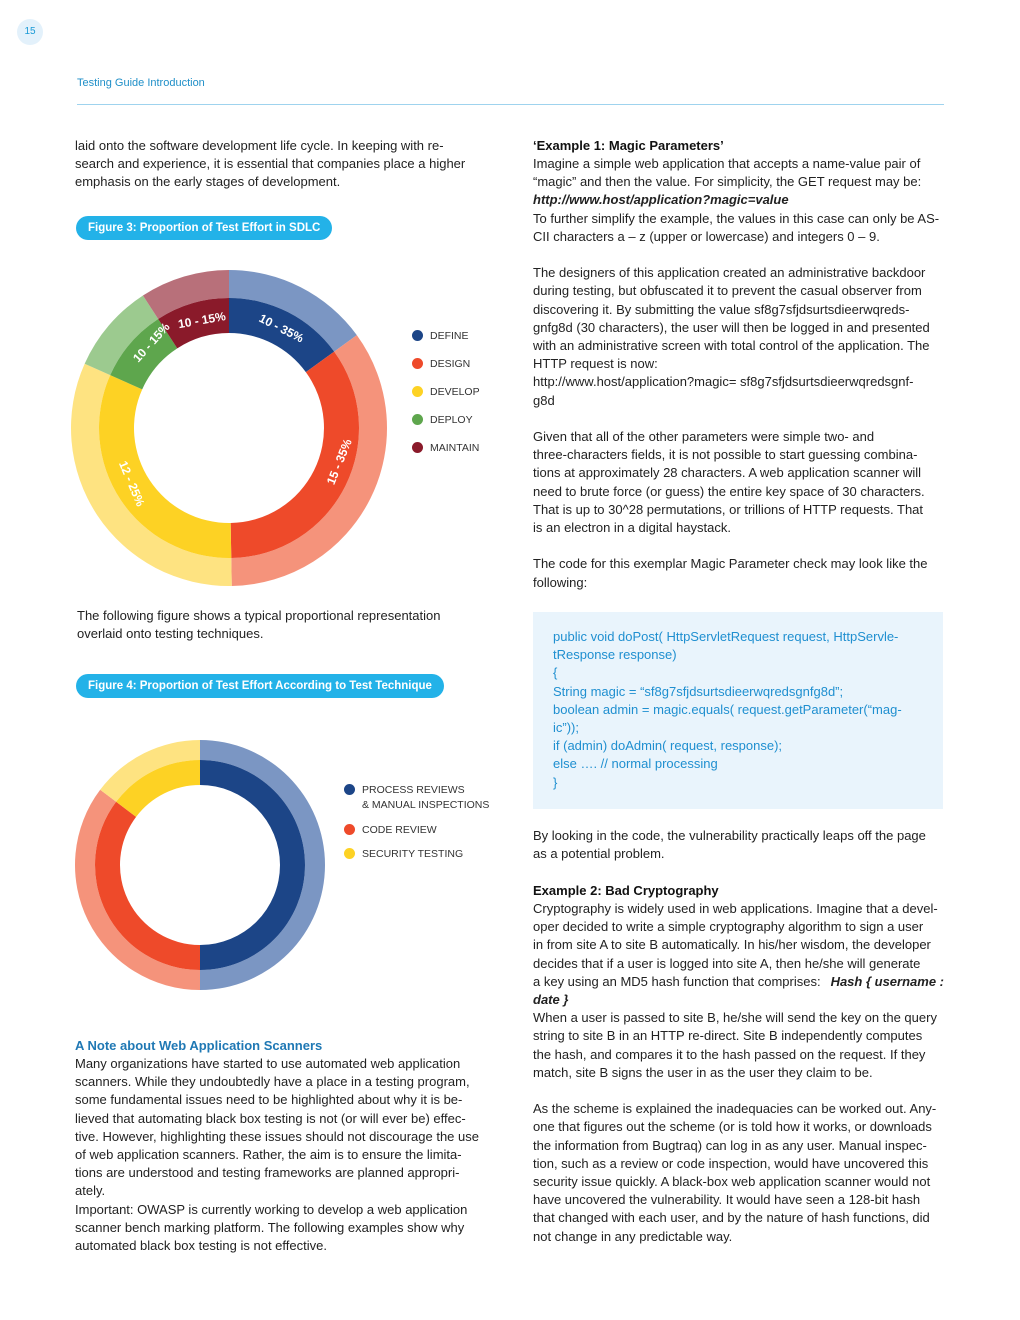 This screenshot has width=1020, height=1320. What do you see at coordinates (151, 474) in the screenshot?
I see `donut-outer-segment-develop` at bounding box center [151, 474].